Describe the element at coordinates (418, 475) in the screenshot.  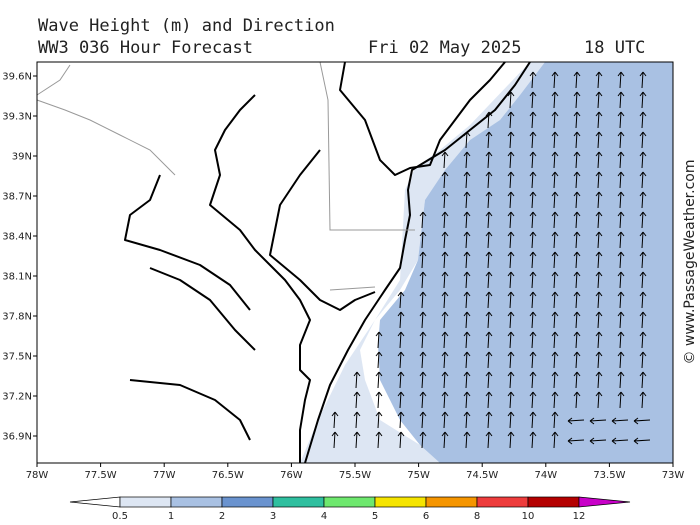
I see `lon-label: 75W` at that location.